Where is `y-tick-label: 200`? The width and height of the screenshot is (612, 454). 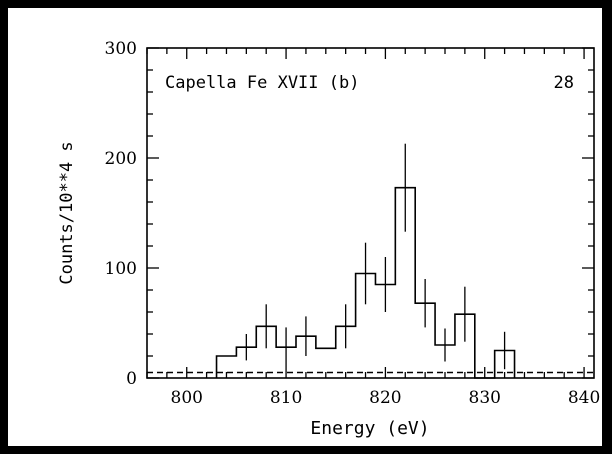
y-tick-label: 200 is located at coordinates (121, 159).